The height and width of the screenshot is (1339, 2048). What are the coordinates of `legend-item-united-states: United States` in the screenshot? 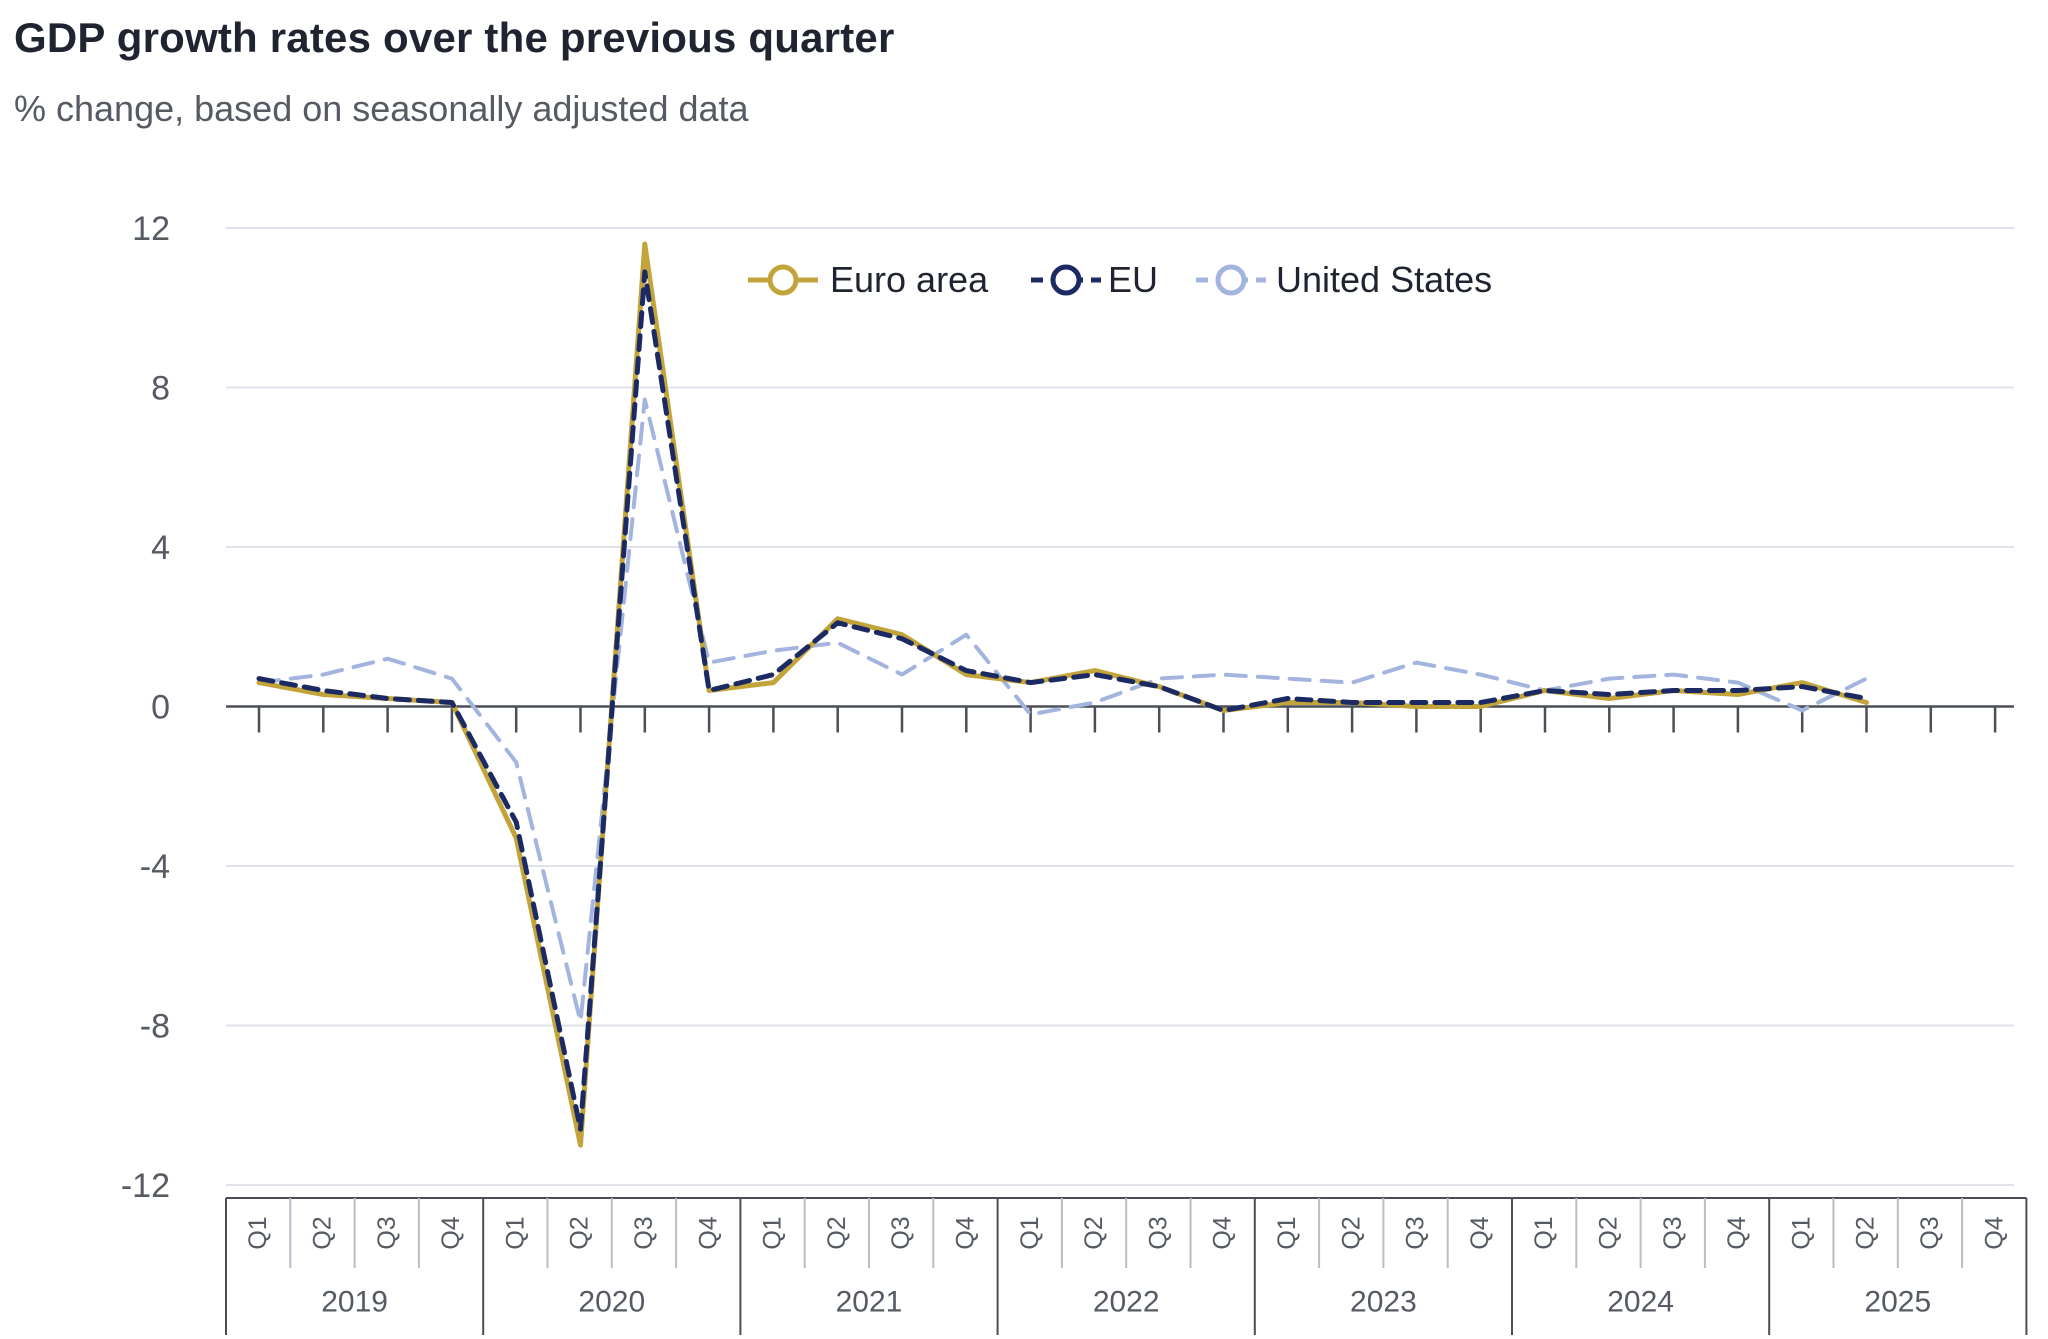 It's located at (1344, 279).